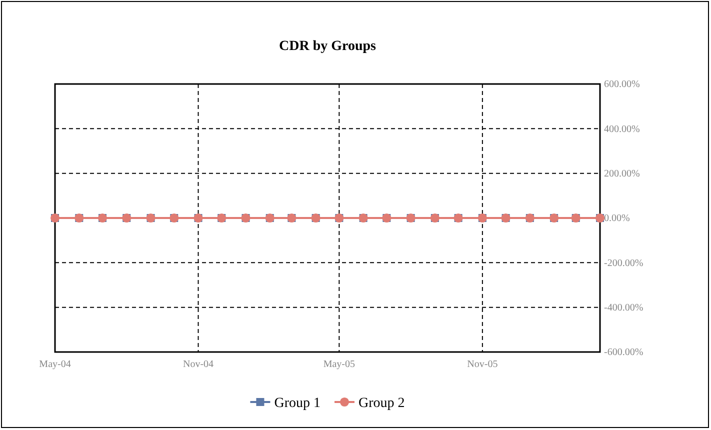 The image size is (711, 430). What do you see at coordinates (624, 263) in the screenshot?
I see `y-tick-label: -200.00%` at bounding box center [624, 263].